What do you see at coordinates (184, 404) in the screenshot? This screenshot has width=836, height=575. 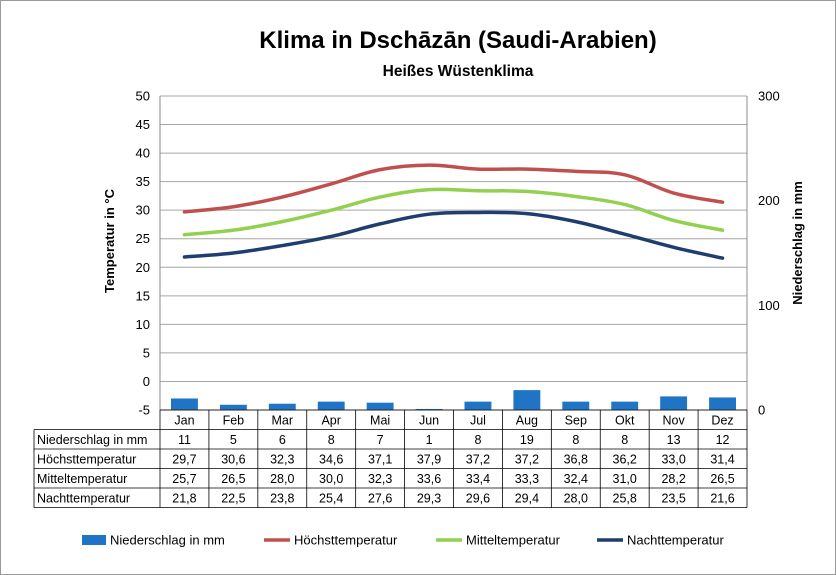 I see `precipitation-bar-jan` at bounding box center [184, 404].